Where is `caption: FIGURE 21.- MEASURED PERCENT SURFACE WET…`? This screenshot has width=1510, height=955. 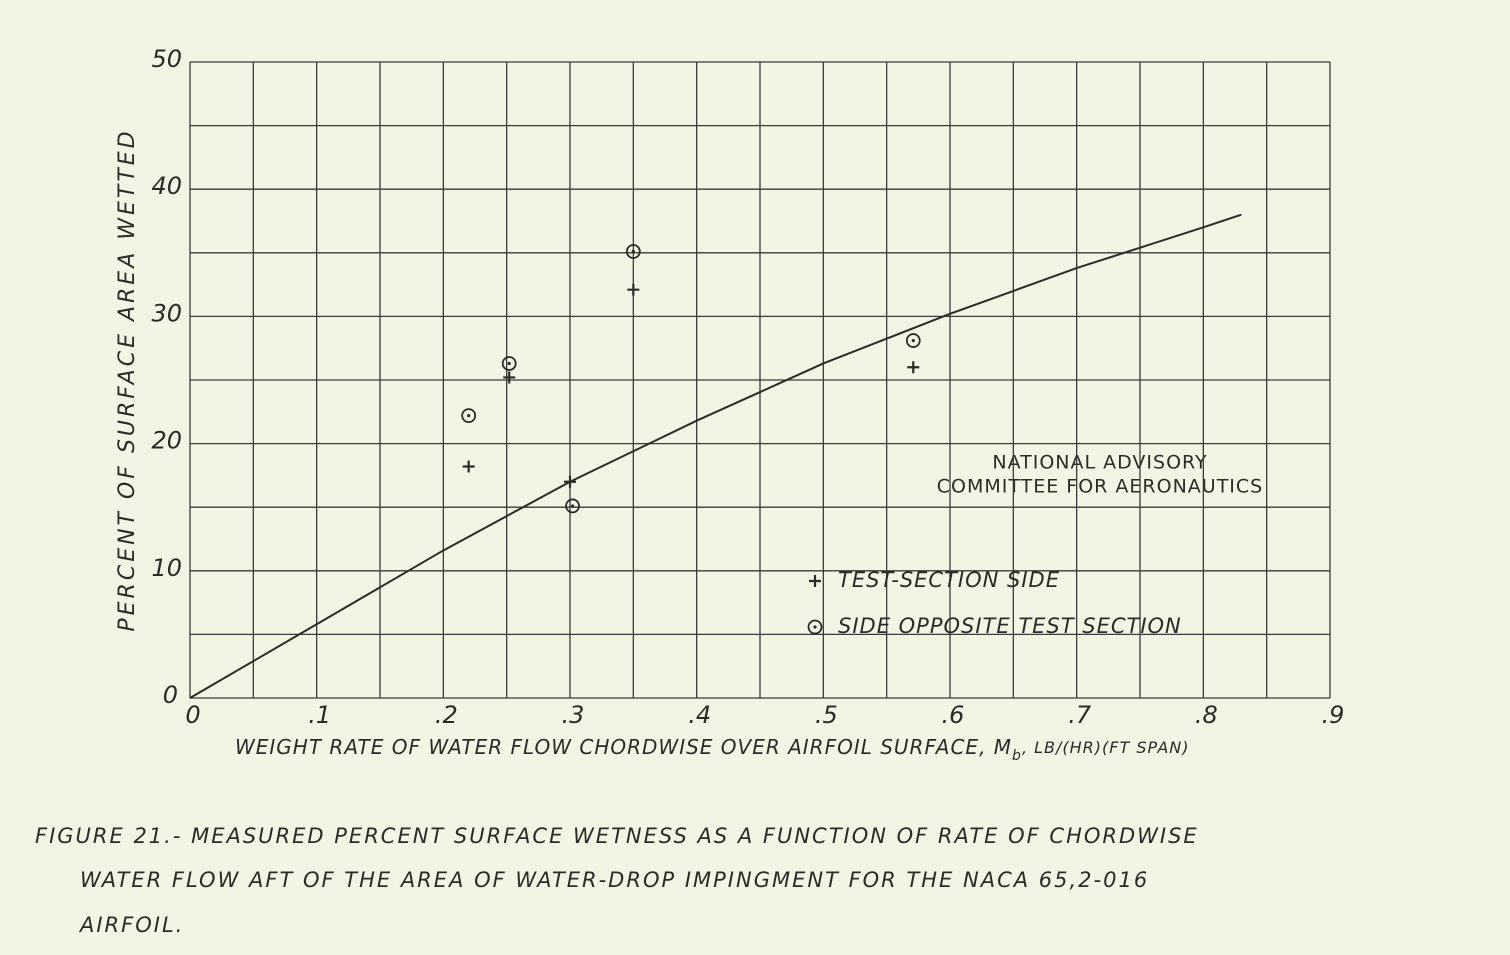 caption: FIGURE 21.- MEASURED PERCENT SURFACE WET… is located at coordinates (617, 836).